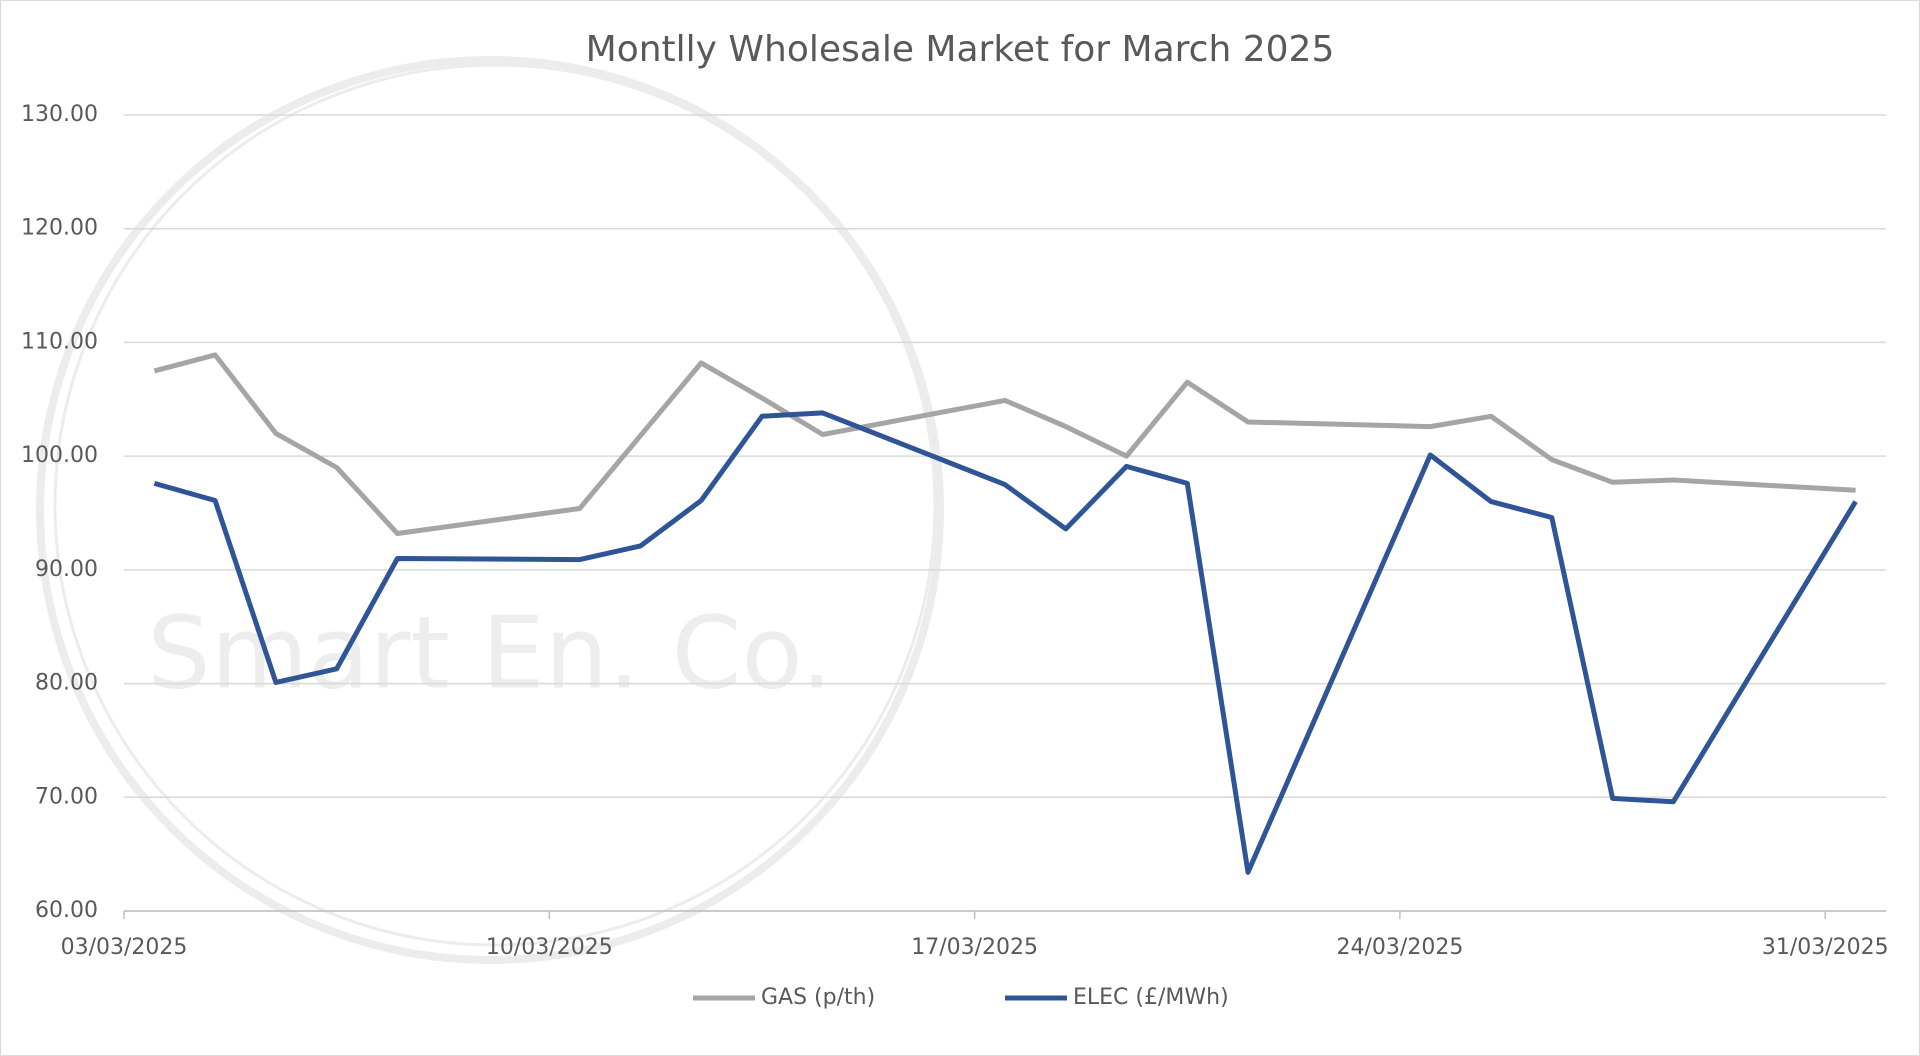 This screenshot has height=1056, width=1920. I want to click on x-tick-label: 24/03/2025, so click(1400, 947).